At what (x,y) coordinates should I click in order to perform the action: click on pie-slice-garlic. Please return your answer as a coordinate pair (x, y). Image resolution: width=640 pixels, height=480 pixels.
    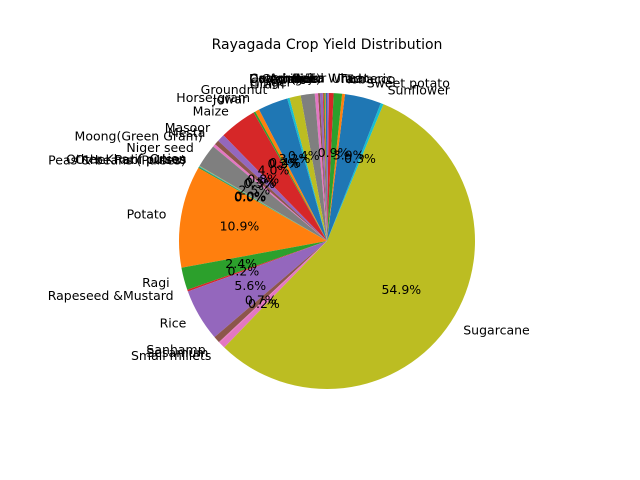
    Looking at the image, I should click on (313, 167).